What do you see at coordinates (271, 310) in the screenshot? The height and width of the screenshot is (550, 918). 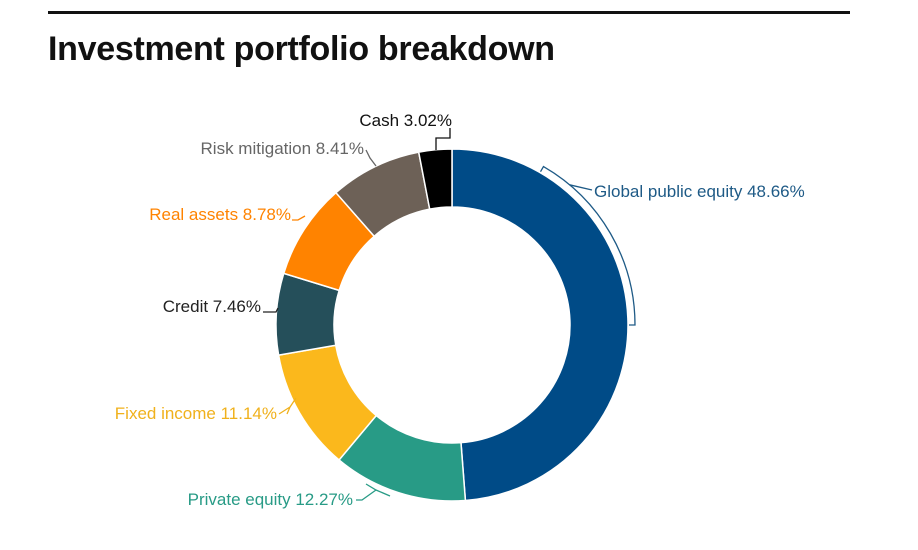 I see `leader-credit` at bounding box center [271, 310].